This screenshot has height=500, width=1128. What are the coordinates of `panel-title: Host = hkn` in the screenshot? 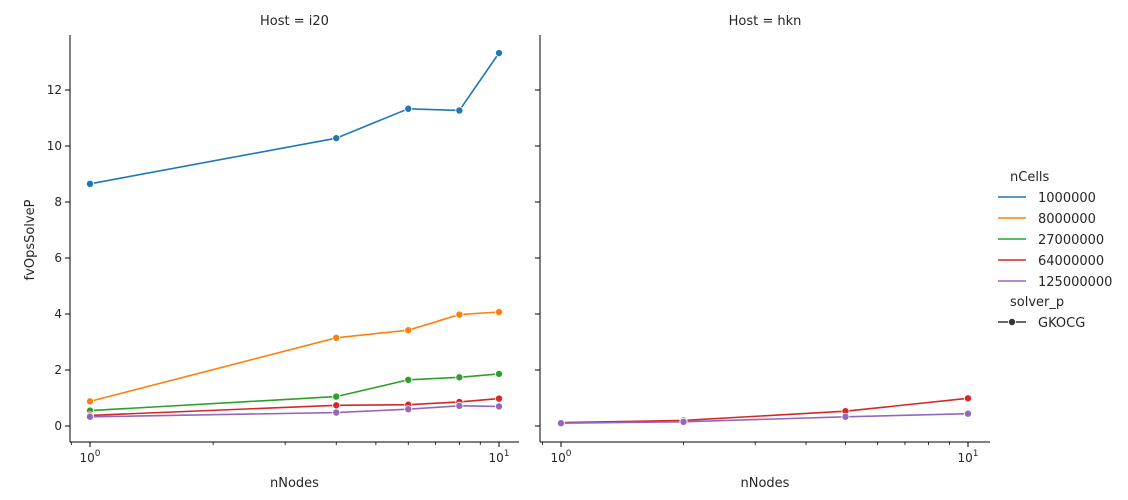 It's located at (765, 21).